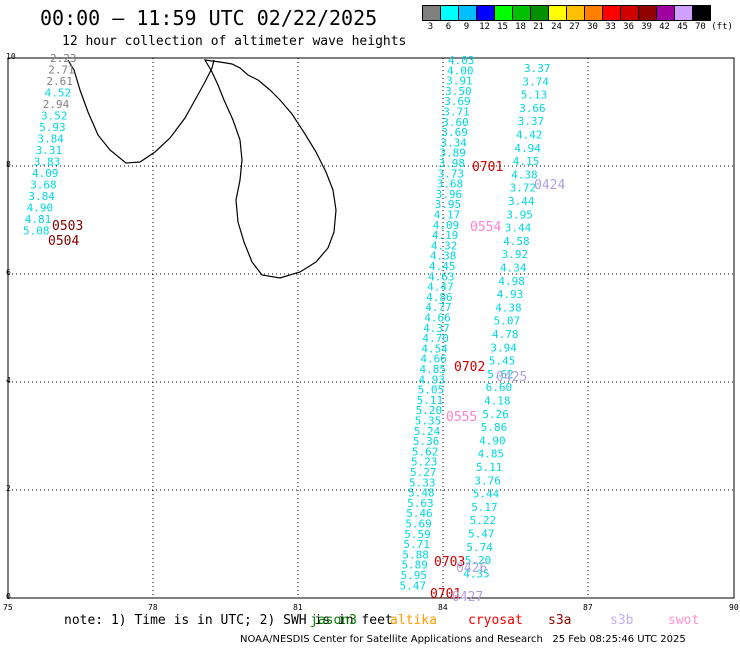  Describe the element at coordinates (502, 361) in the screenshot. I see `wave-value-right: 5.45` at that location.